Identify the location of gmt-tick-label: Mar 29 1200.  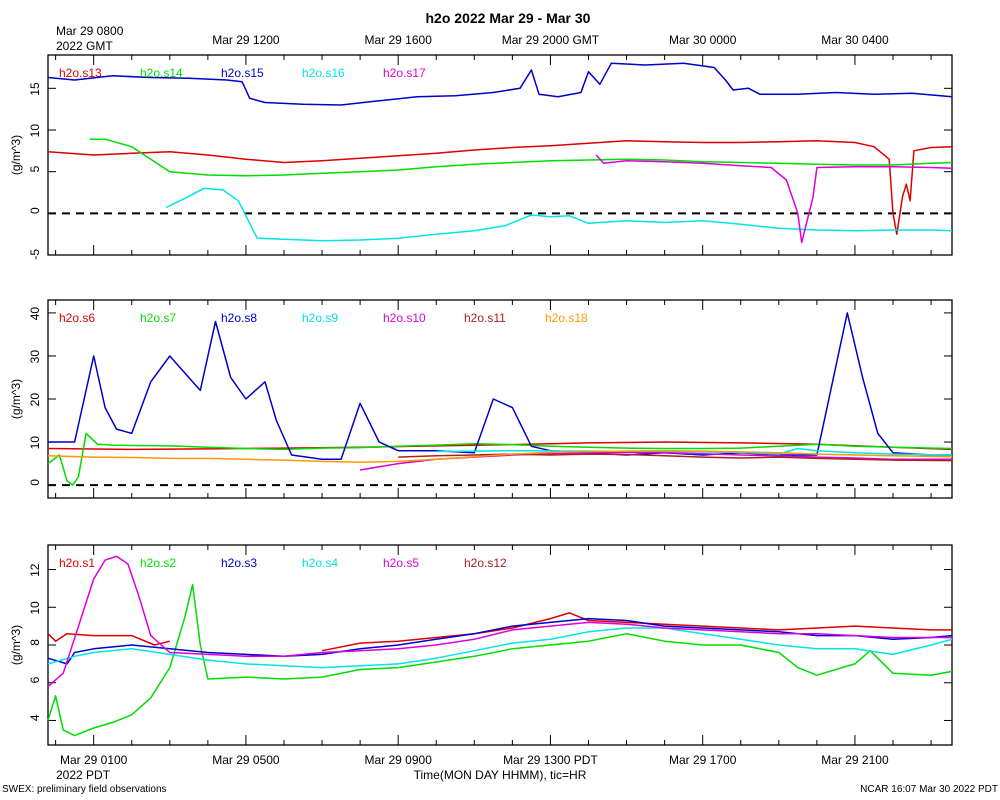
(246, 40).